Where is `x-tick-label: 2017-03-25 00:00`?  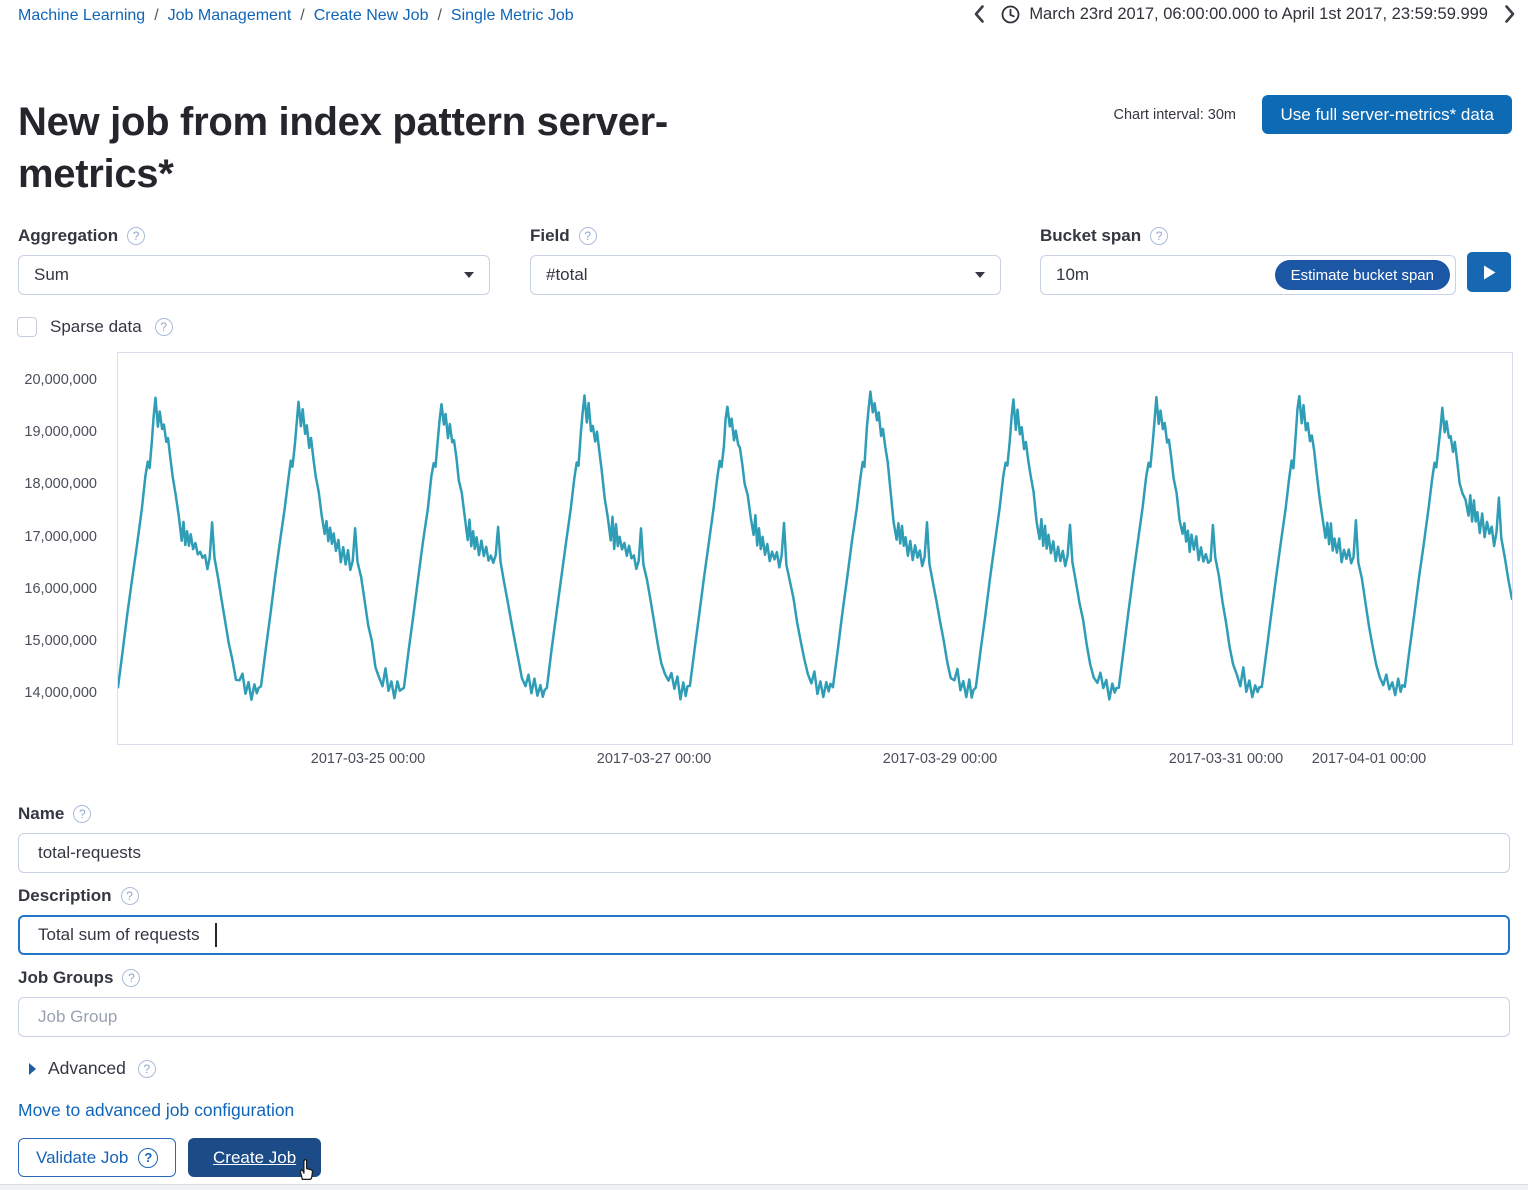
x-tick-label: 2017-03-25 00:00 is located at coordinates (368, 759).